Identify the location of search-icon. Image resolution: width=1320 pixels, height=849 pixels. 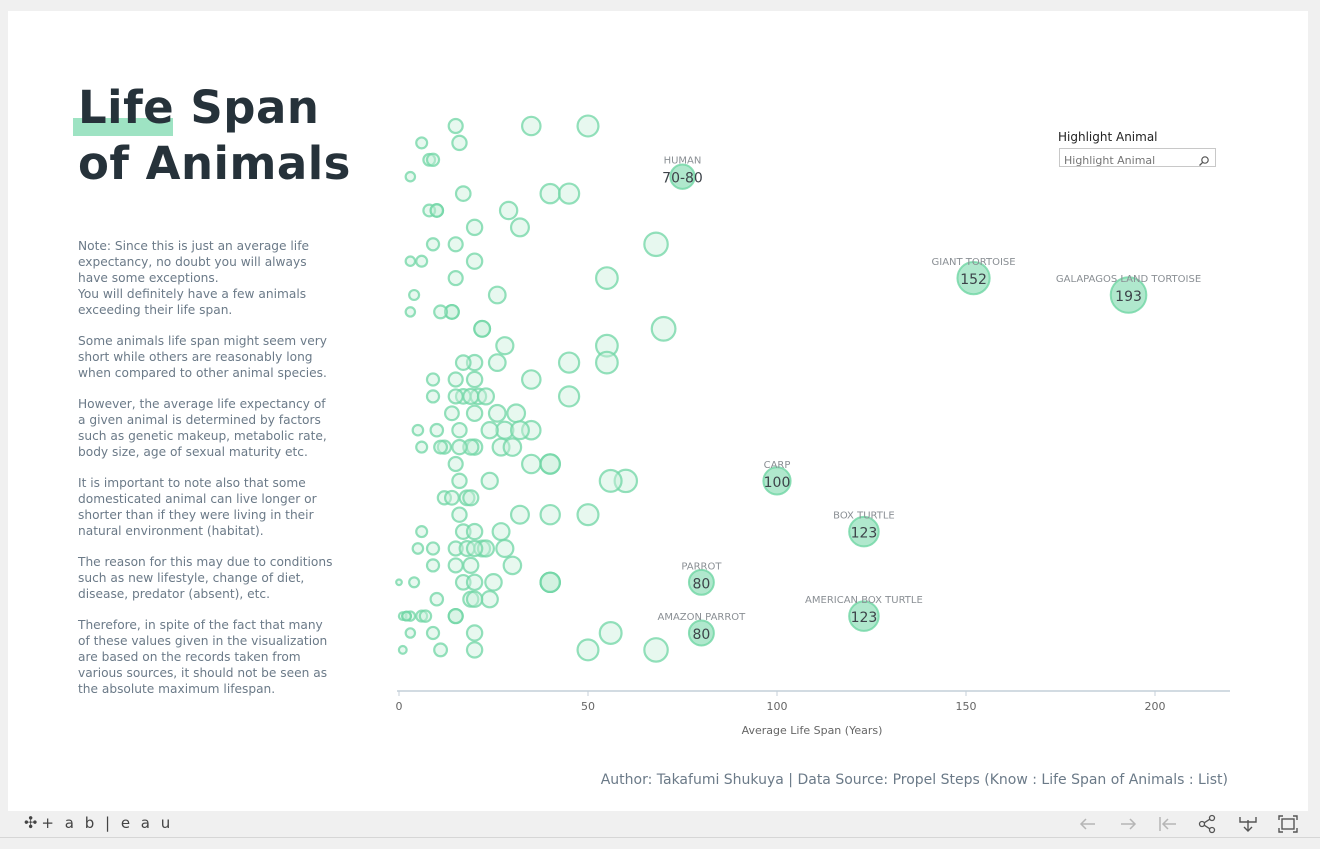
(1204, 159).